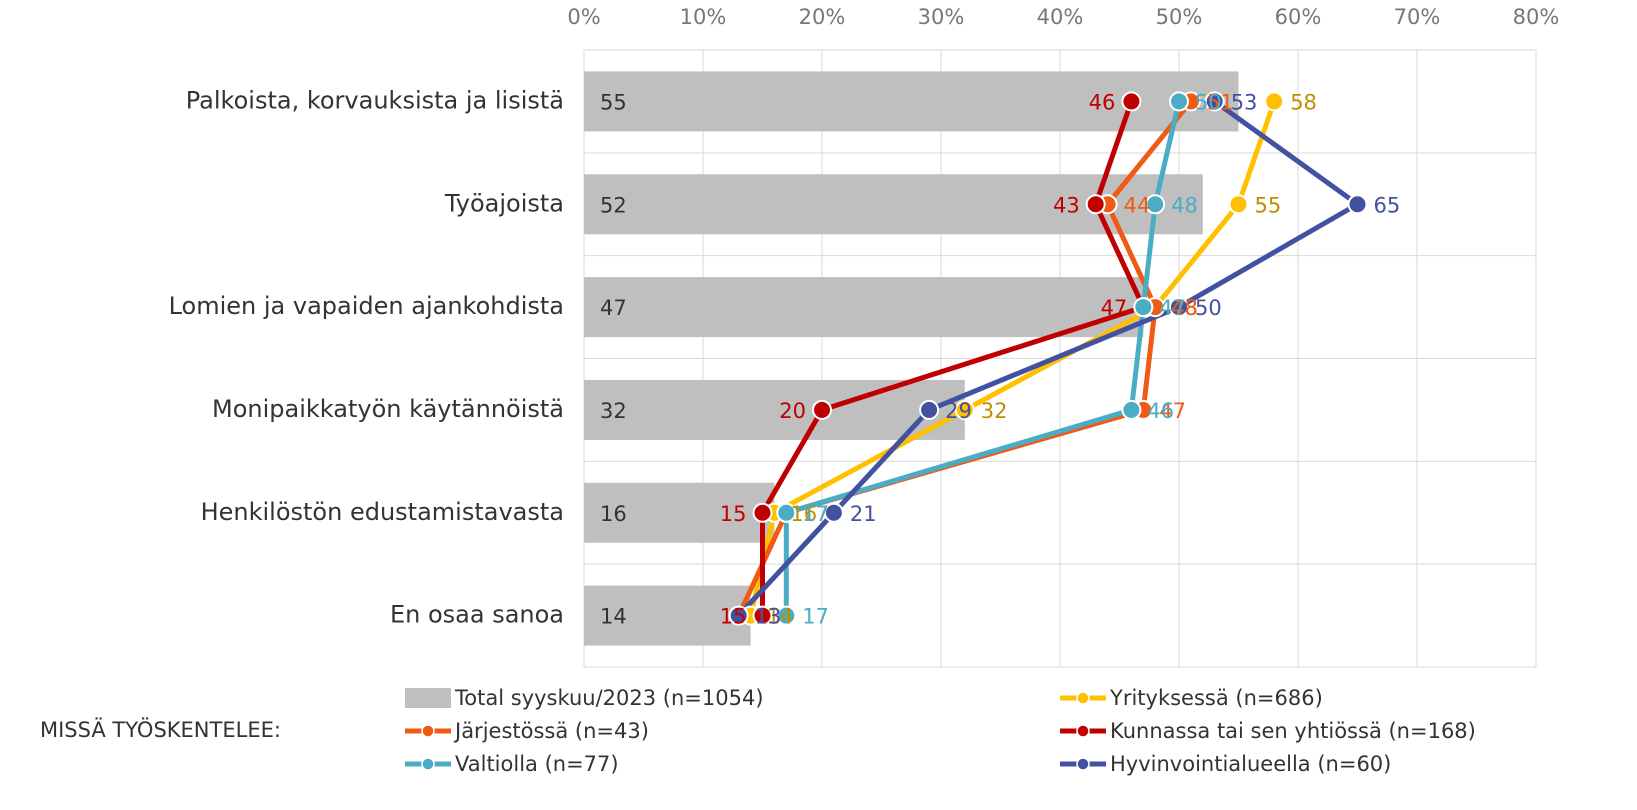  I want to click on category-label: Henkilöstön edustamistavasta, so click(382, 512).